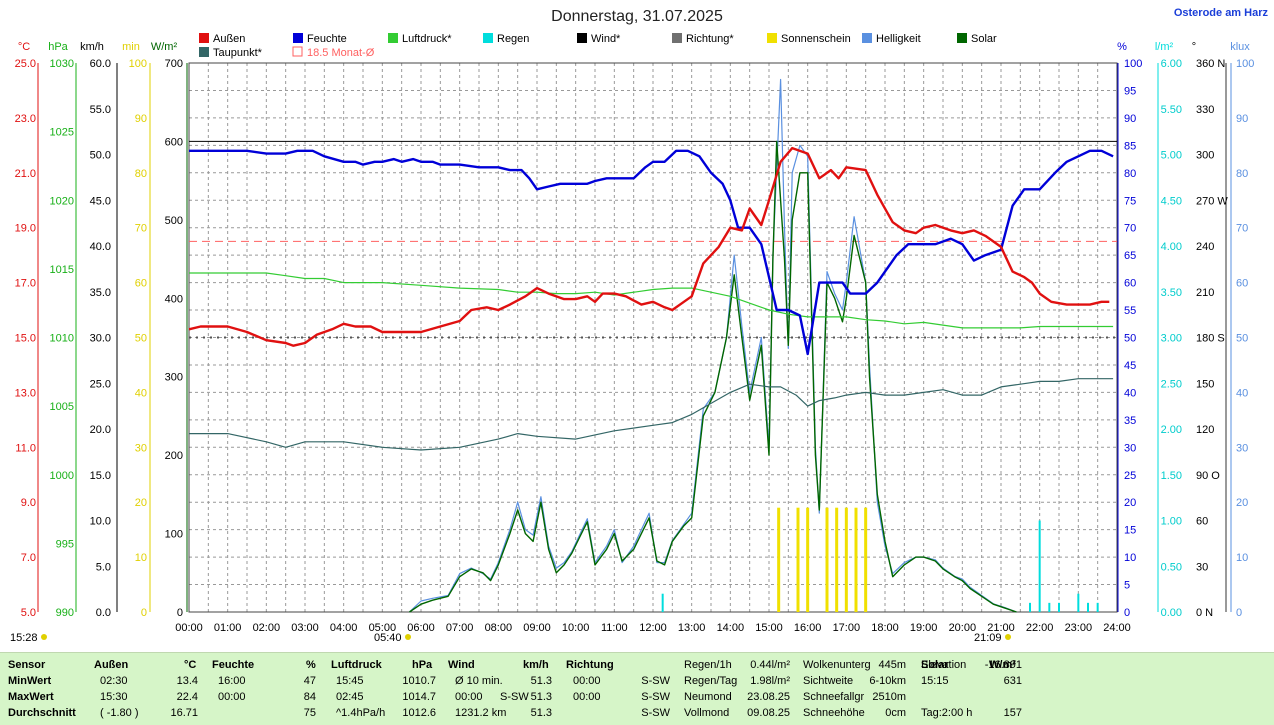  Describe the element at coordinates (141, 339) in the screenshot. I see `tick-label: 50` at that location.